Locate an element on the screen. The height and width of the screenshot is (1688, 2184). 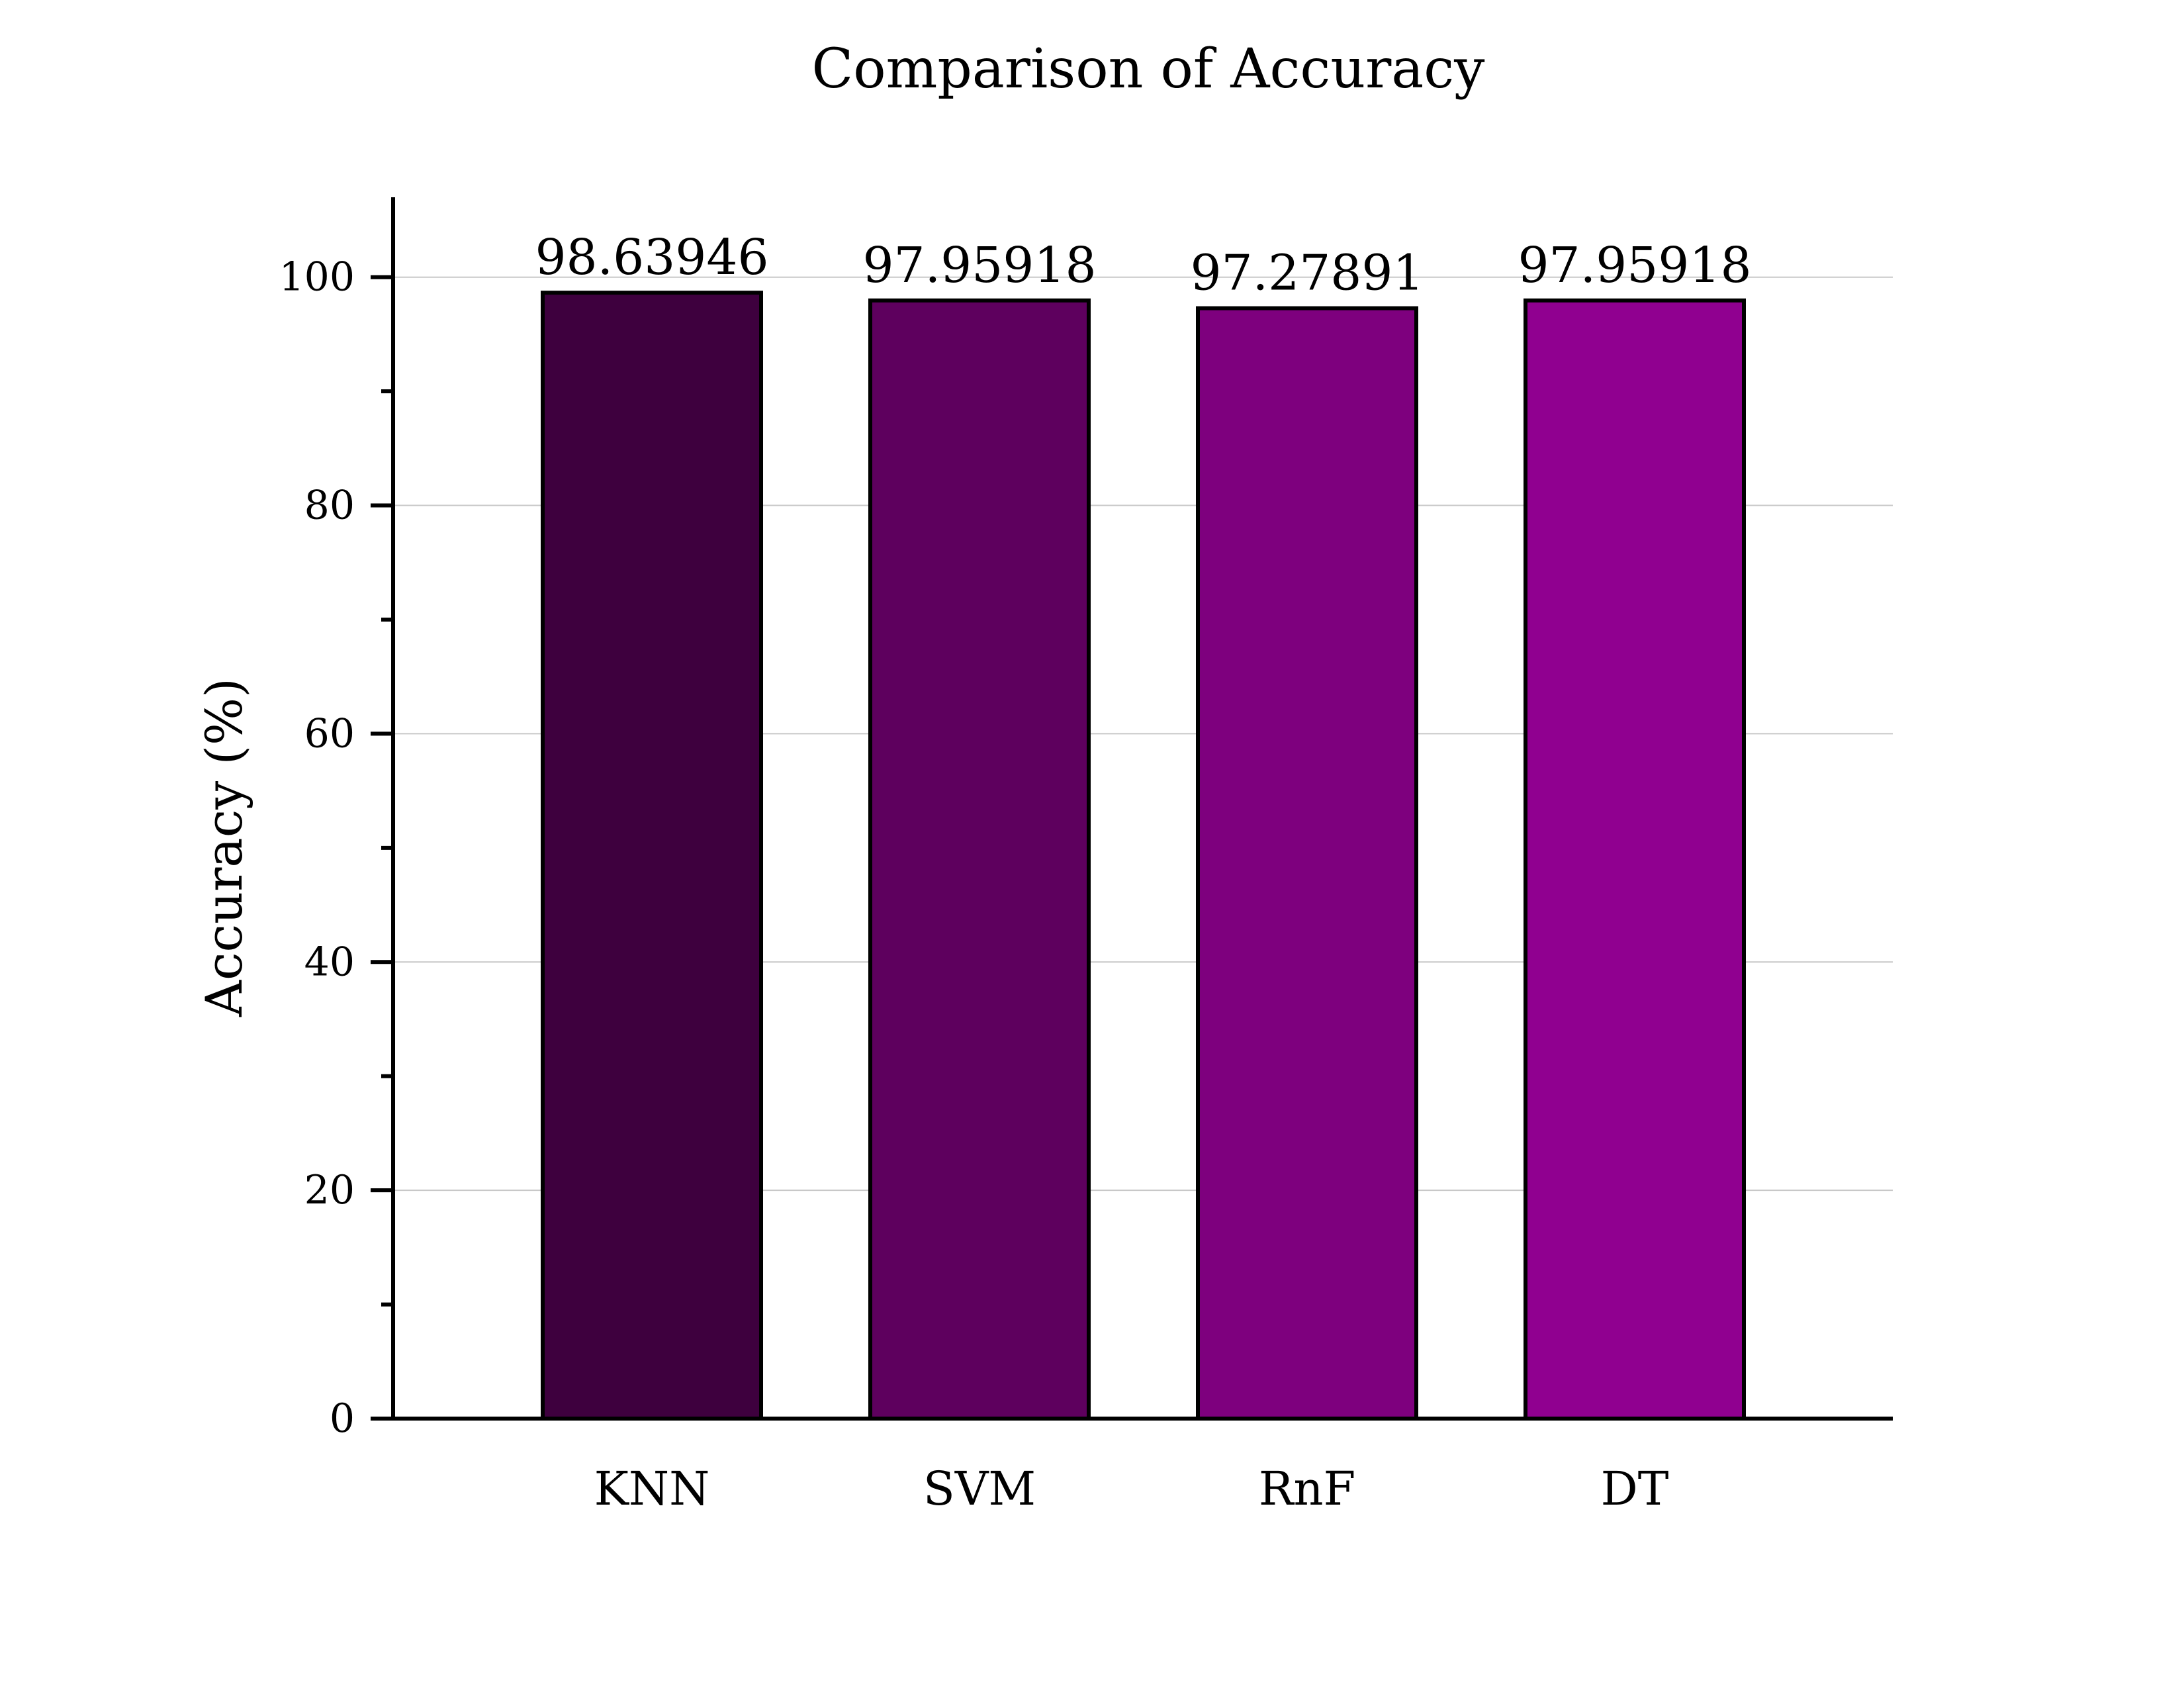
bar-dt is located at coordinates (1635, 859).